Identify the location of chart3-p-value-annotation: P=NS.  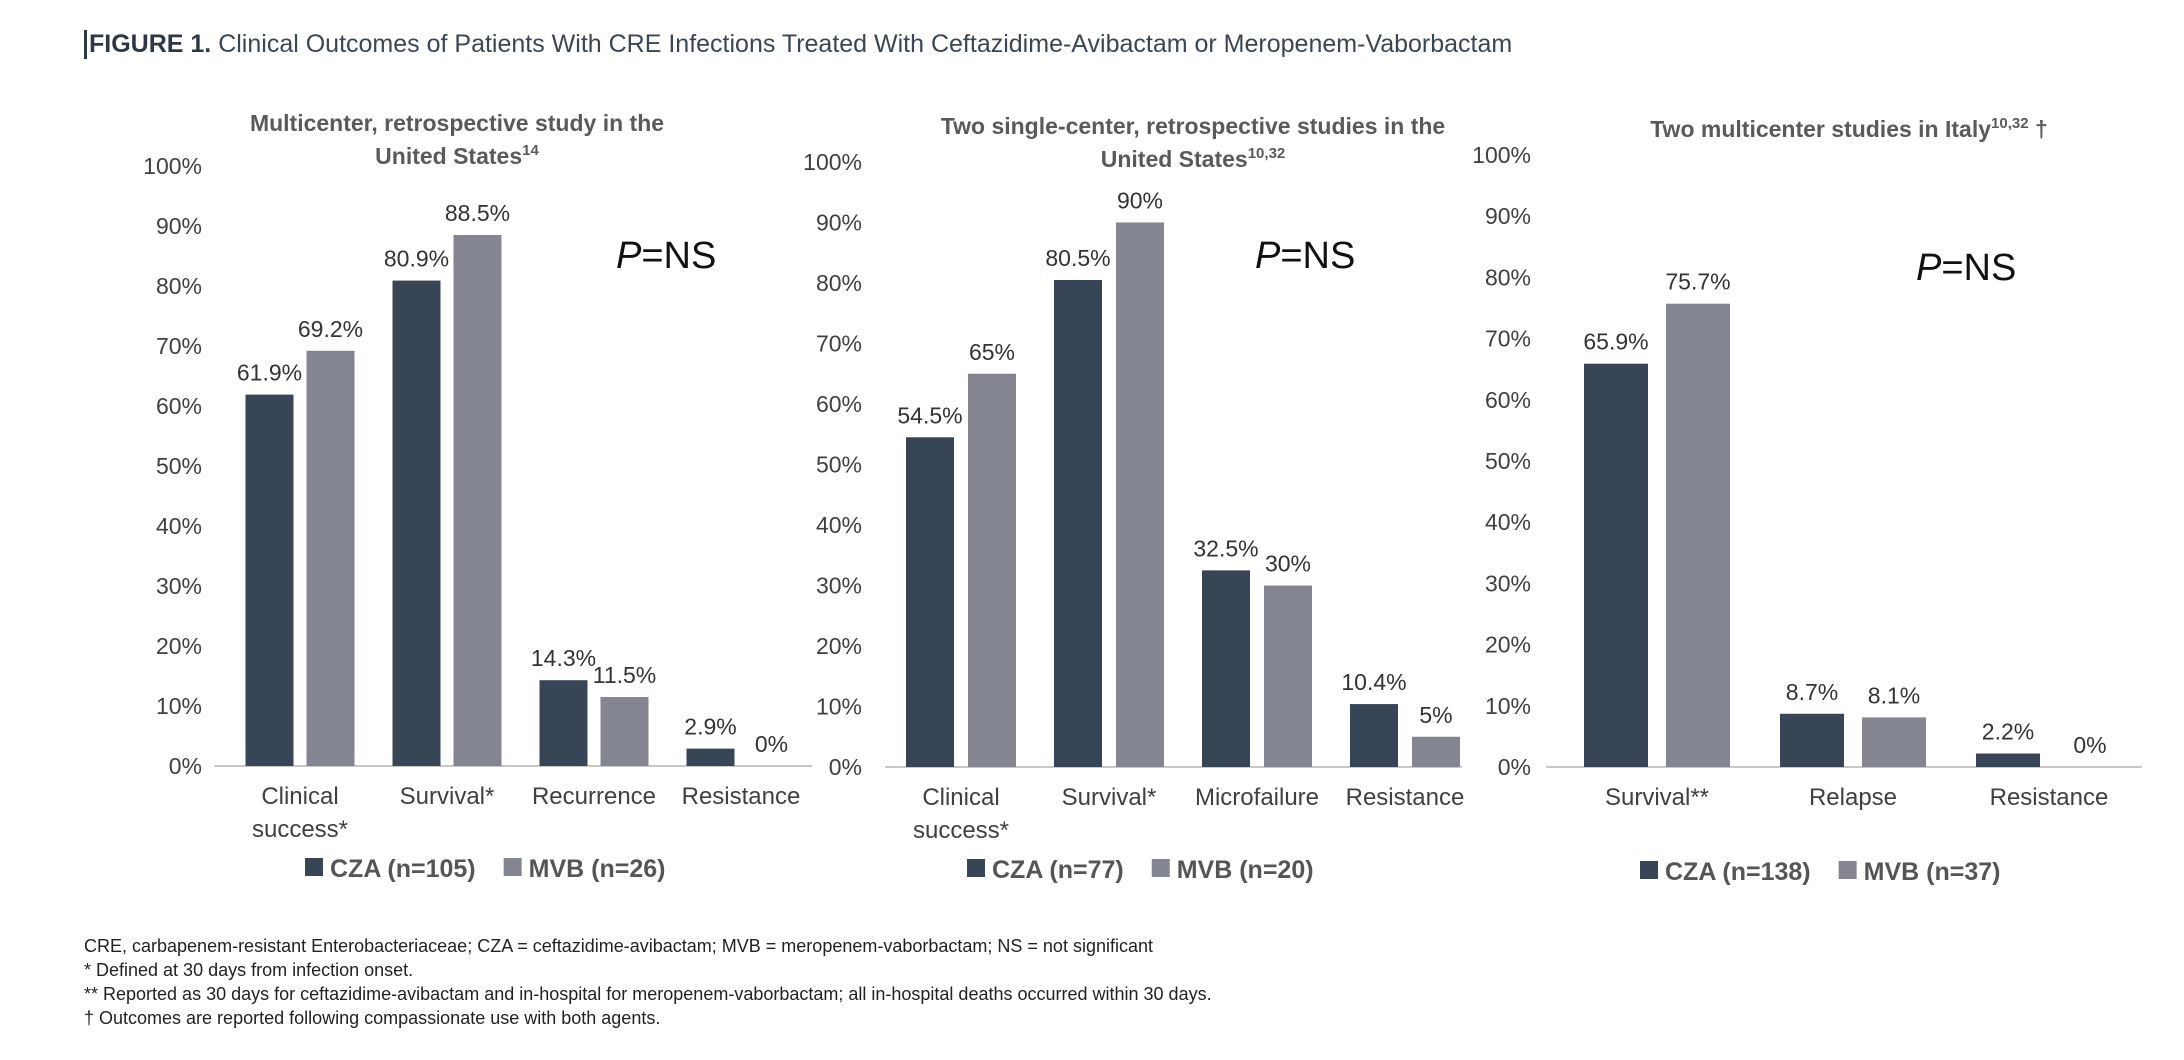
(1966, 268).